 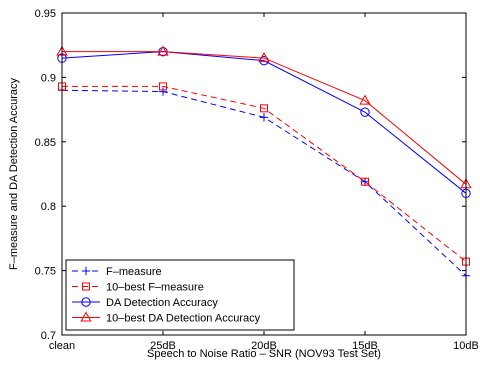 I want to click on y-tick-label: 0.95, so click(x=45, y=14).